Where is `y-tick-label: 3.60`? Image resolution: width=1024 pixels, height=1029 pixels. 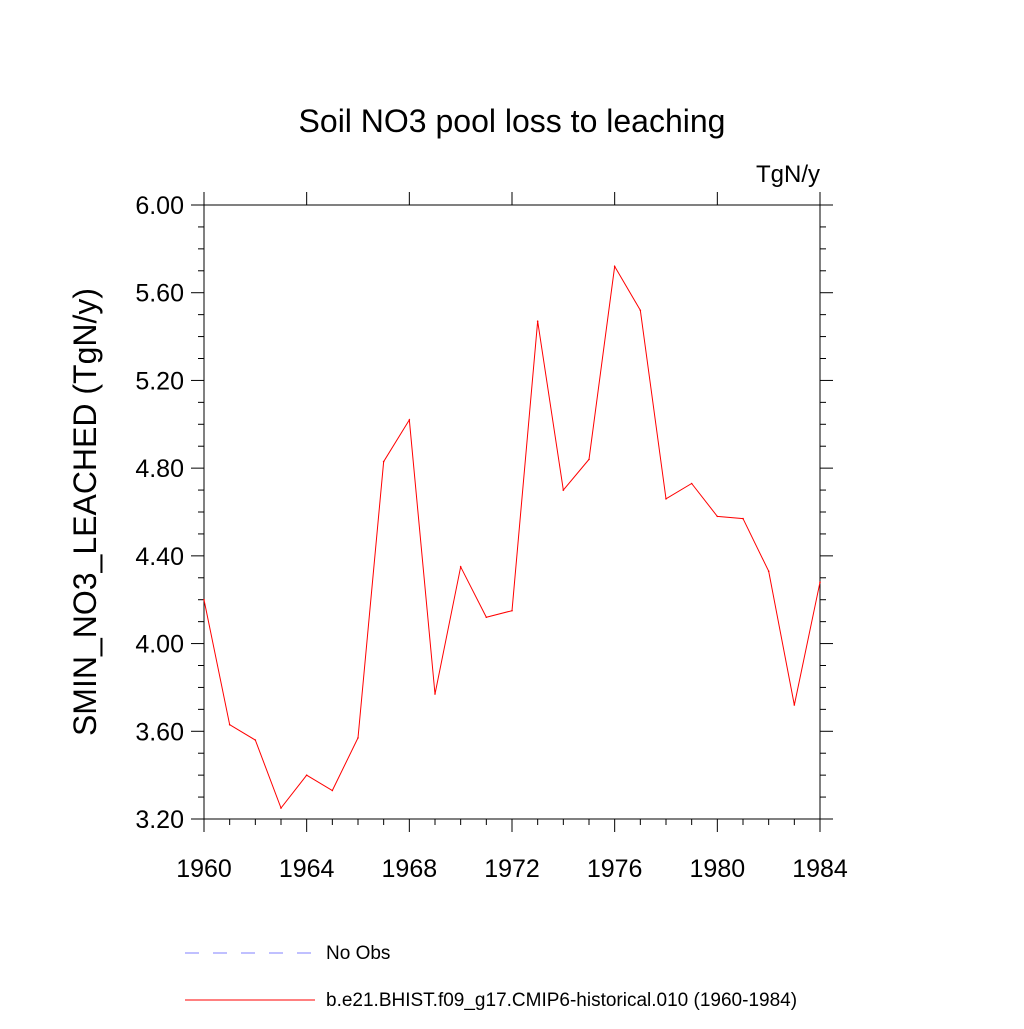
y-tick-label: 3.60 is located at coordinates (159, 732).